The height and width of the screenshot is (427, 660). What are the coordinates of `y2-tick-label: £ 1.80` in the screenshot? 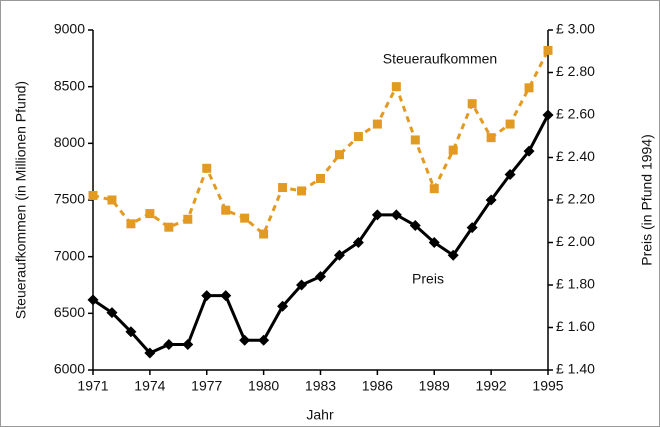 It's located at (575, 284).